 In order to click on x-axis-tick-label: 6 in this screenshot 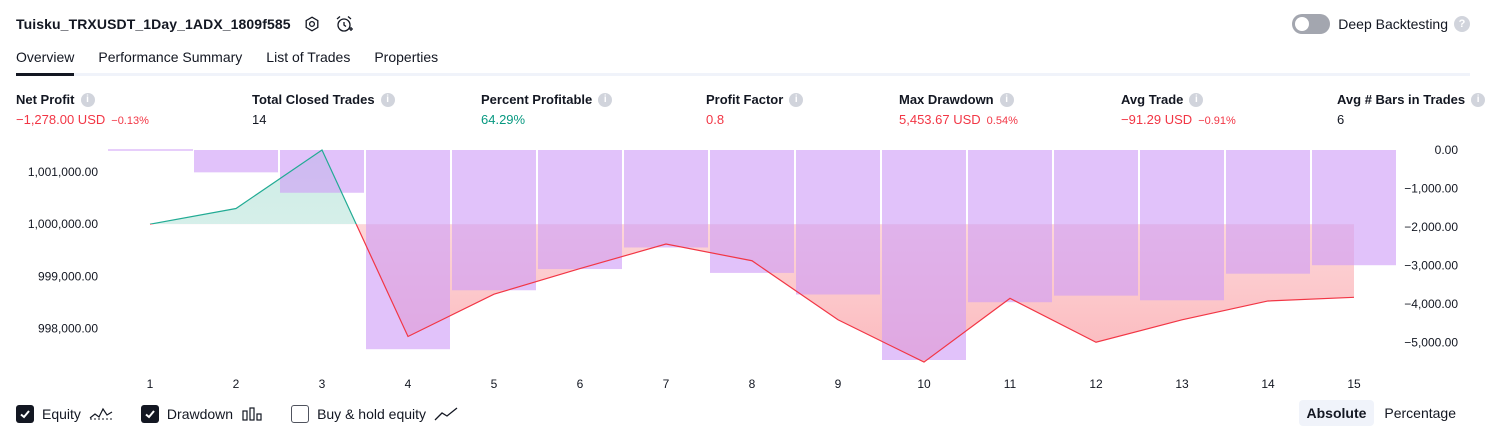, I will do `click(580, 384)`.